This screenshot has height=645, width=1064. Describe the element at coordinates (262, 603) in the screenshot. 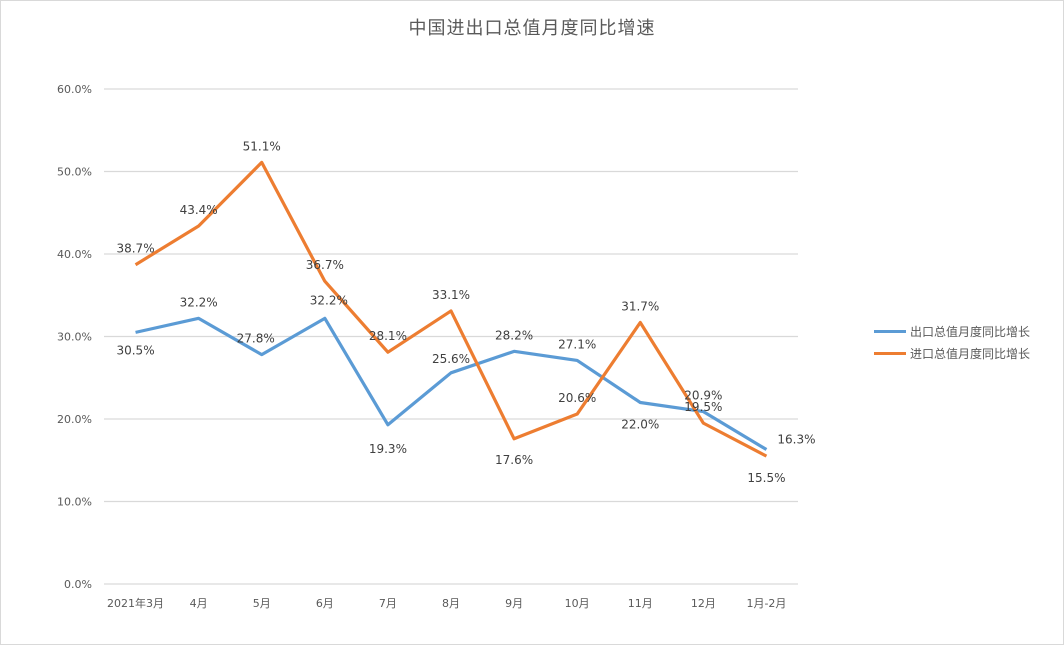

I see `x-tick-label: 5月` at that location.